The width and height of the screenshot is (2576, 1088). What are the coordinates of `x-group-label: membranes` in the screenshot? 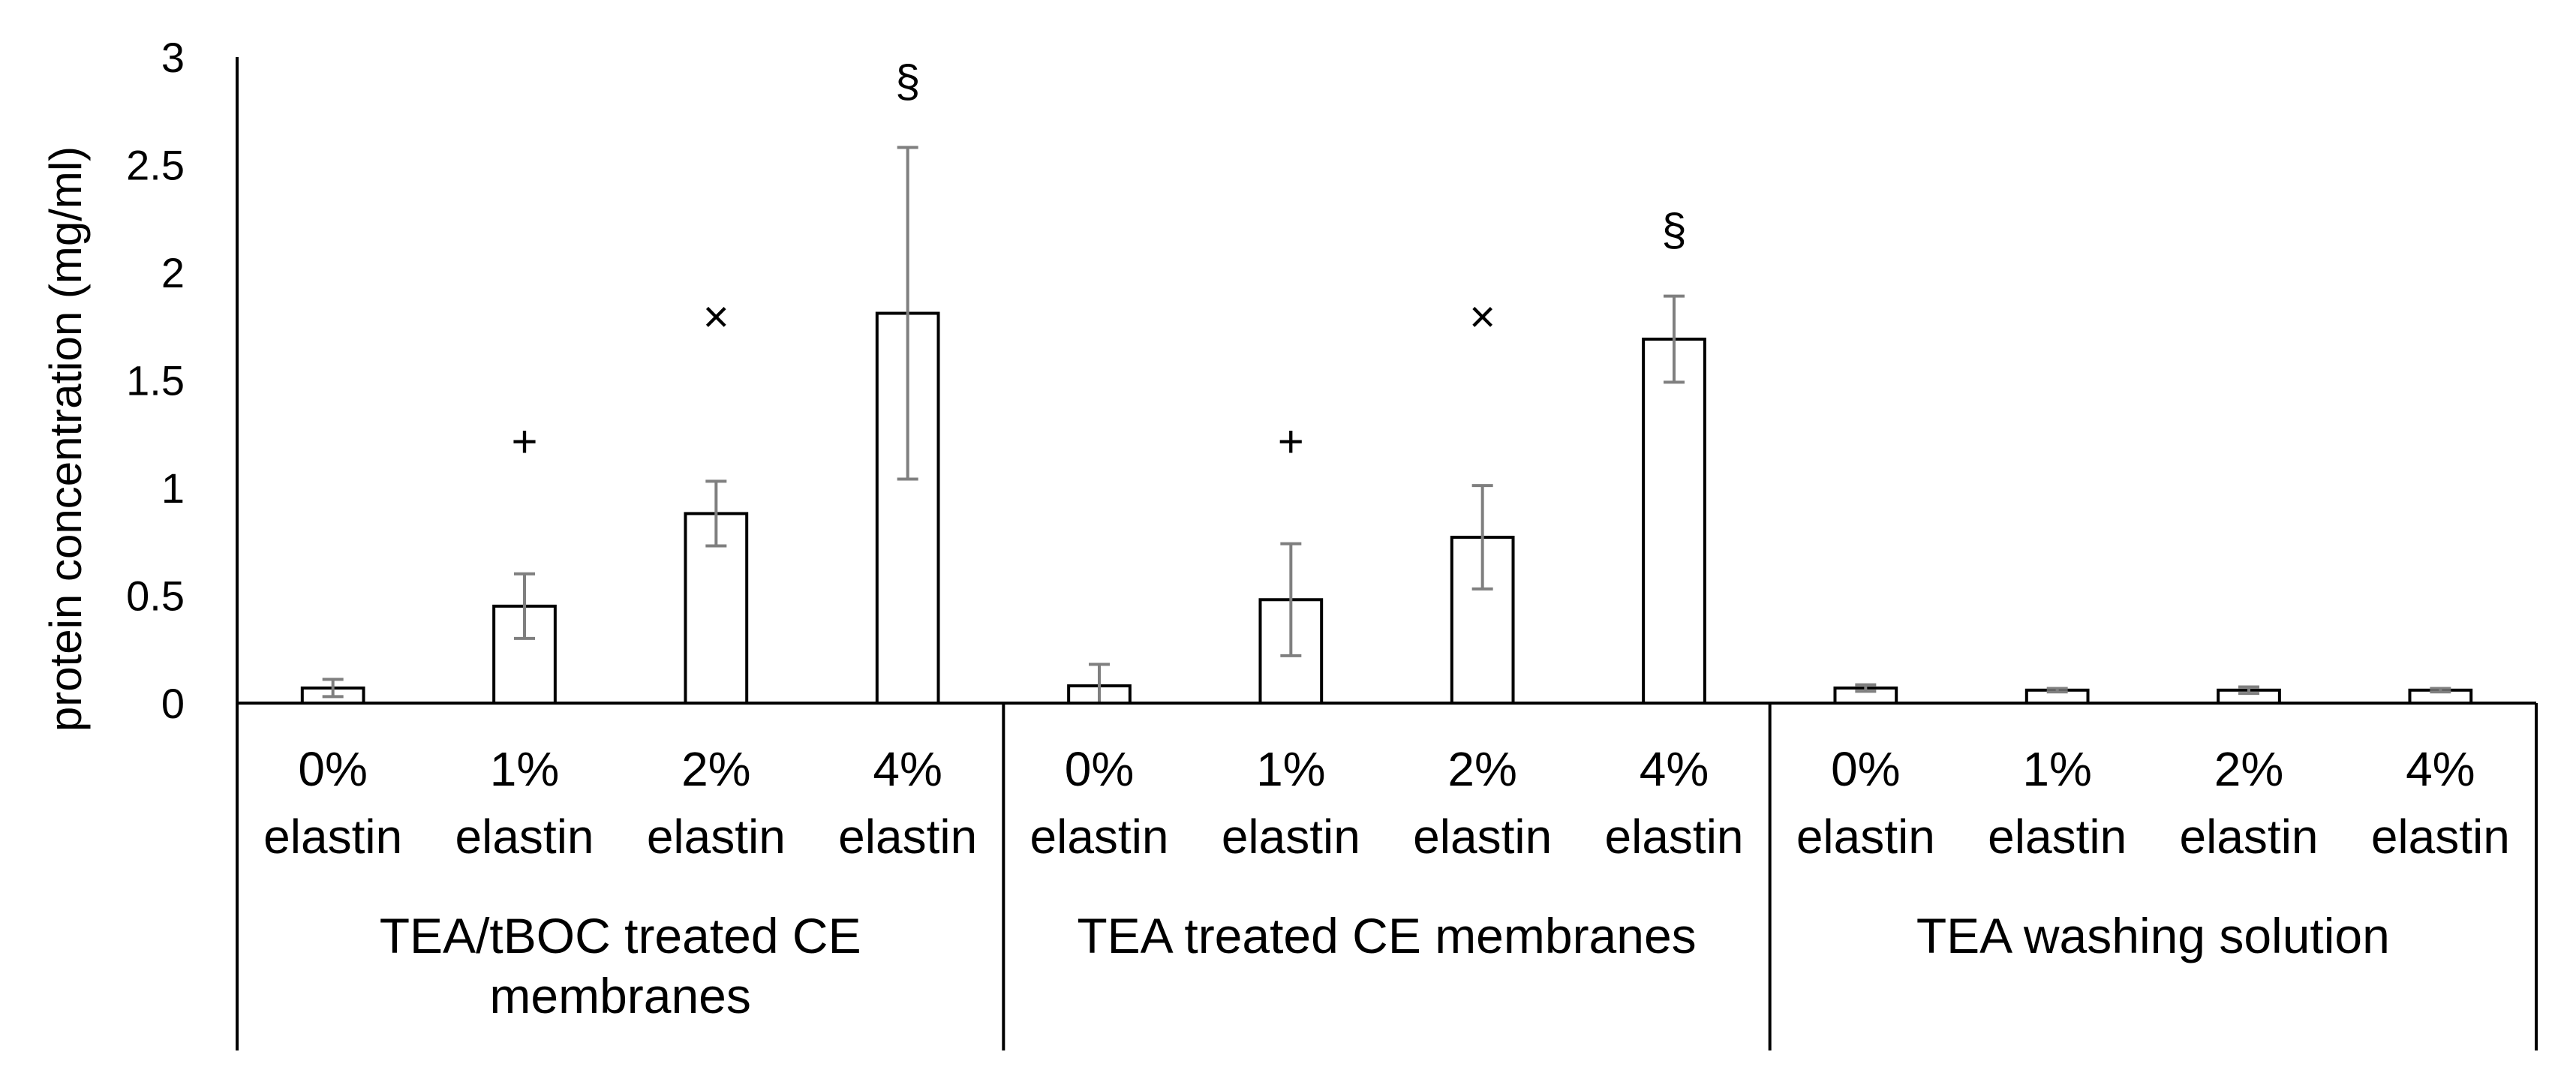 It's located at (619, 996).